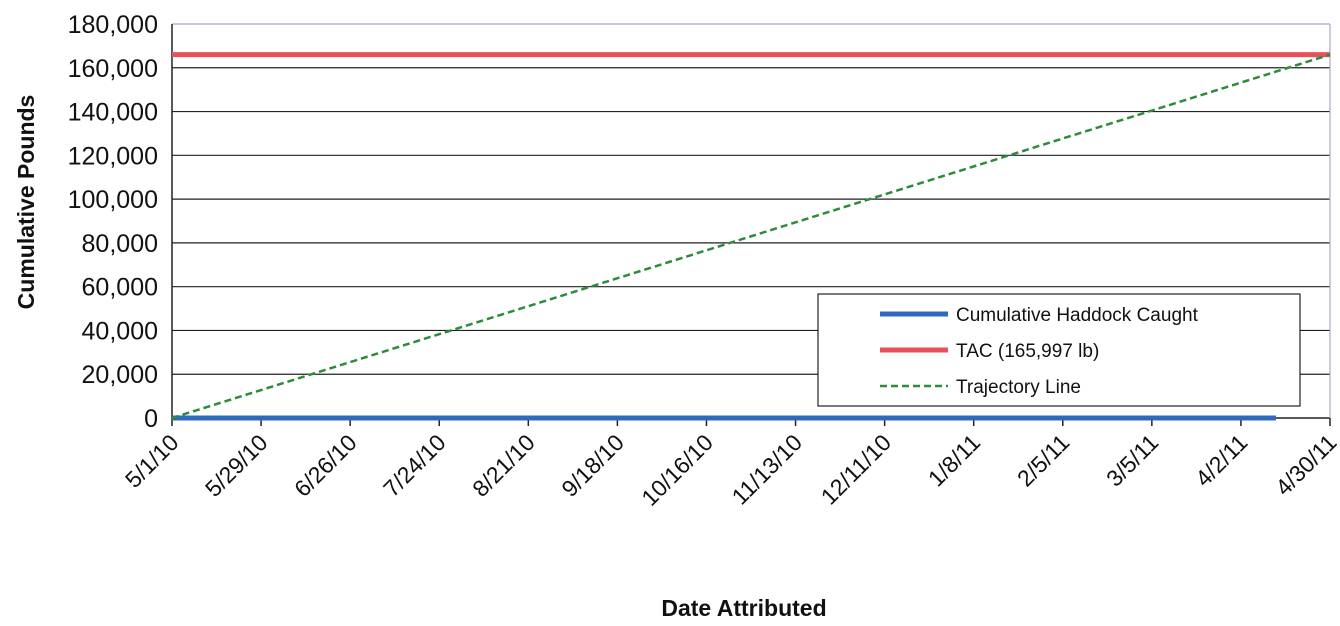  What do you see at coordinates (1132, 460) in the screenshot?
I see `x-tick-label: 3/5/11` at bounding box center [1132, 460].